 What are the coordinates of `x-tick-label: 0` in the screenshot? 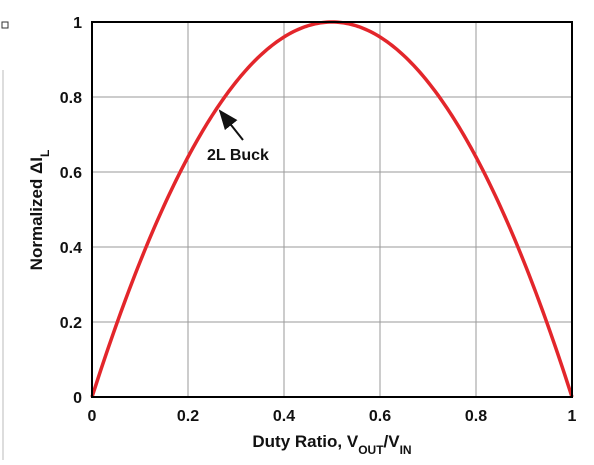 It's located at (92, 416).